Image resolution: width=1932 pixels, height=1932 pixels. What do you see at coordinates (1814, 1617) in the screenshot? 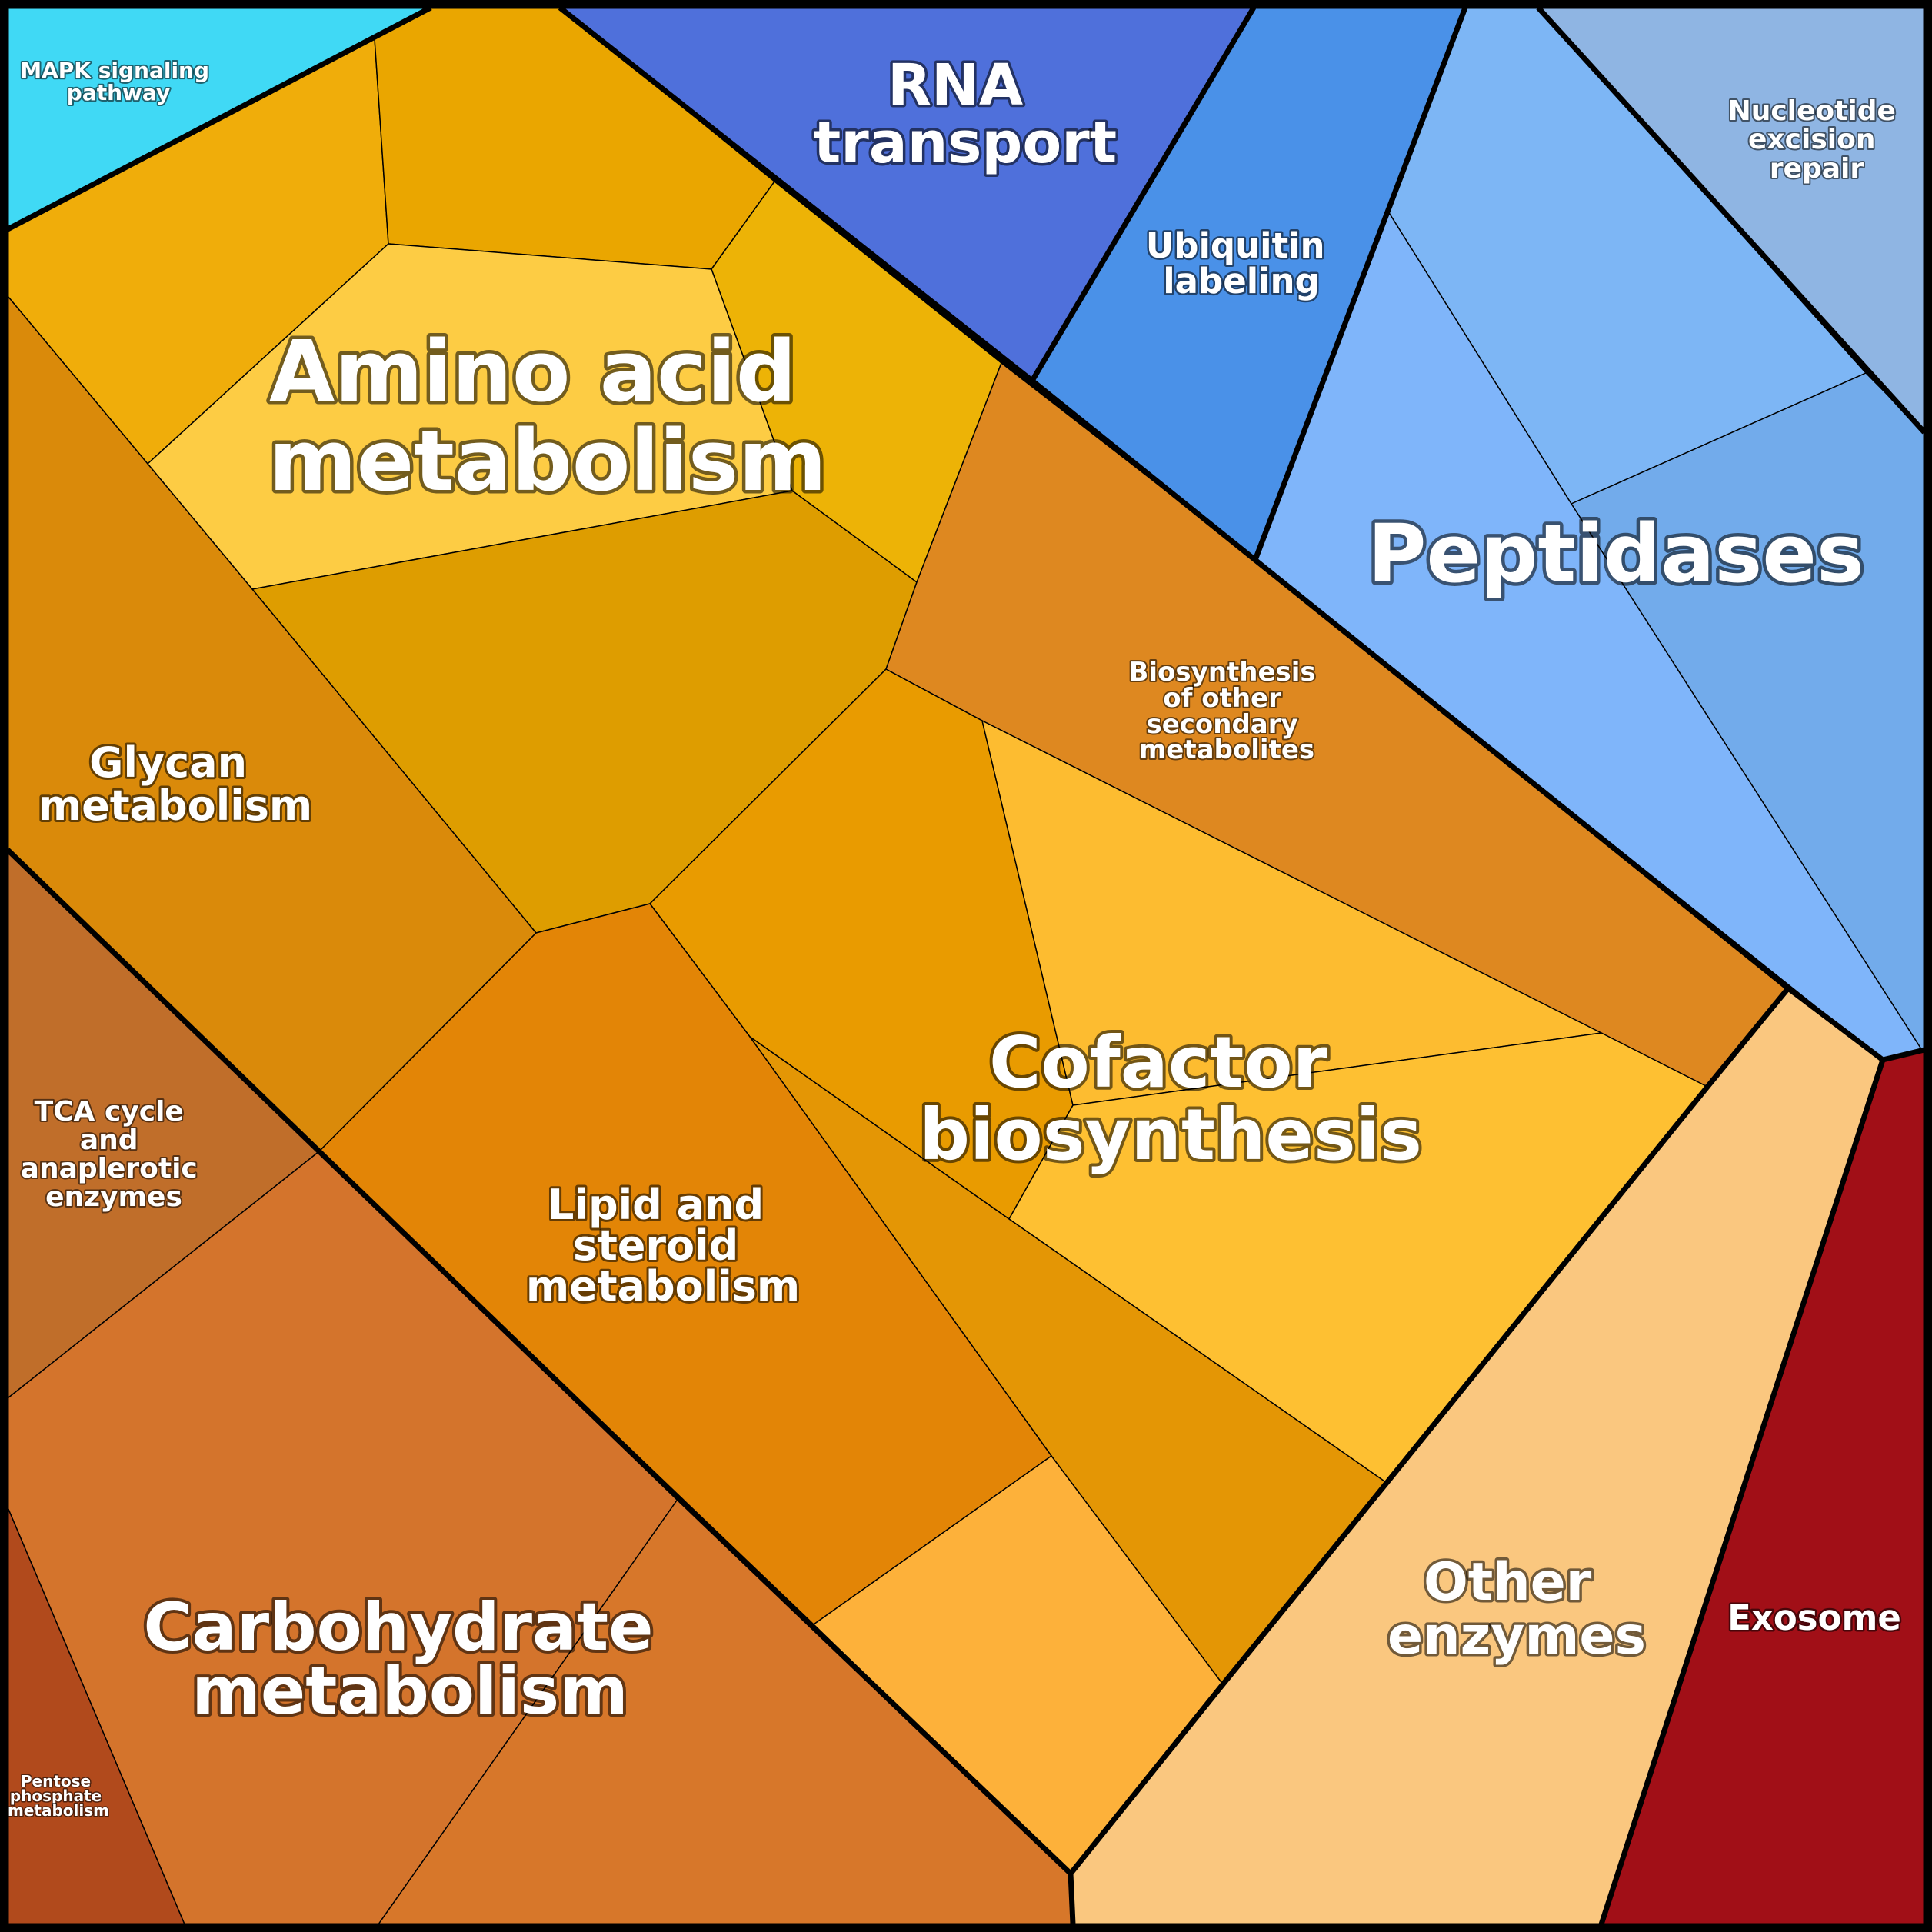
I see `label-exosome: Exosome` at bounding box center [1814, 1617].